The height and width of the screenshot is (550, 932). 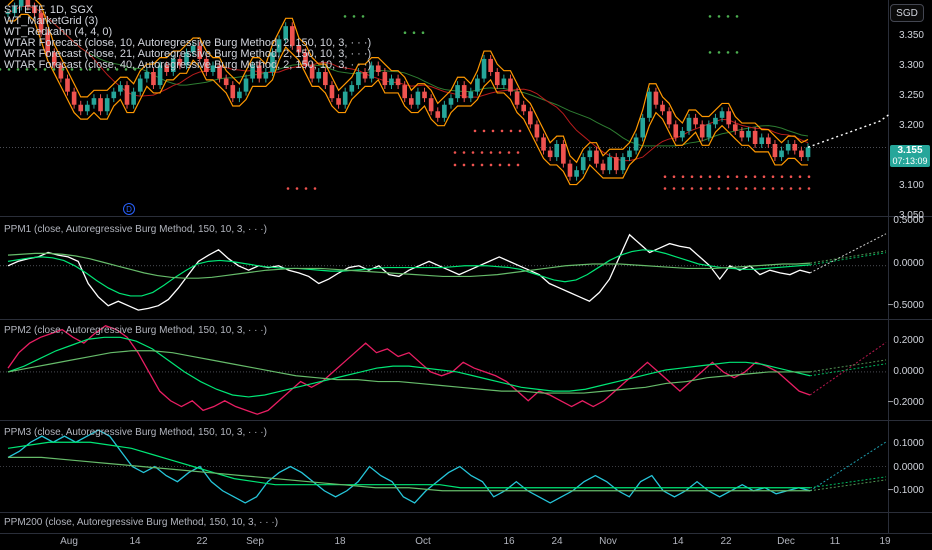 I want to click on legend-symbol: STI ETF, 1D, SGX, so click(x=49, y=10).